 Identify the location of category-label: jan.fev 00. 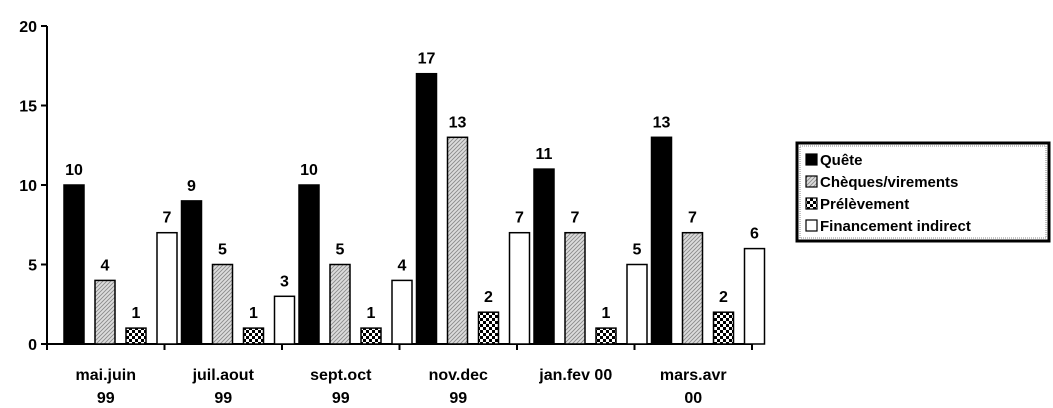
(575, 375).